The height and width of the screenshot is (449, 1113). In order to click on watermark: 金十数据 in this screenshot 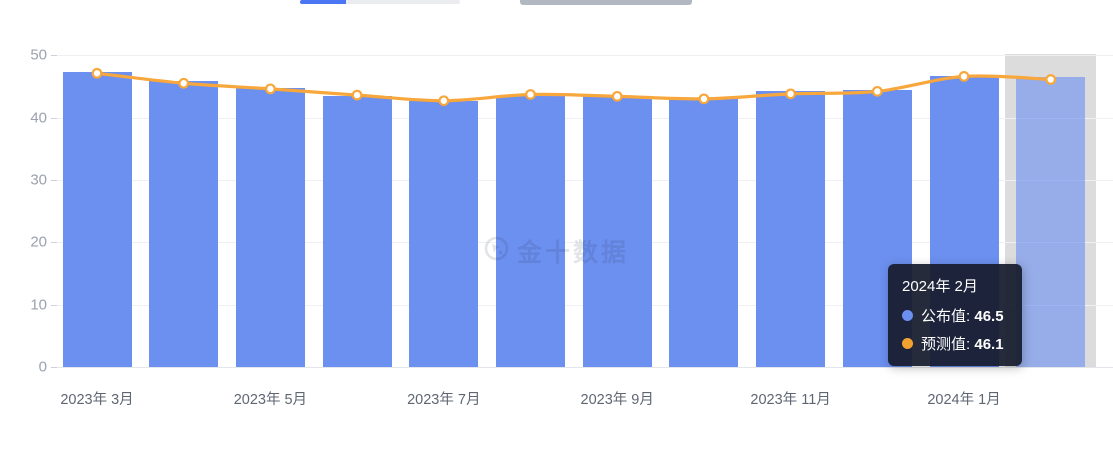, I will do `click(556, 251)`.